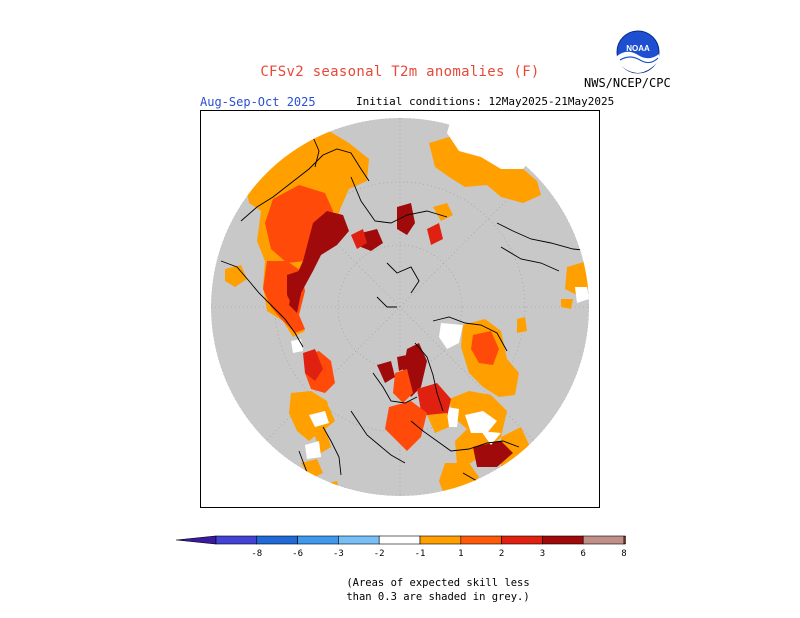 This screenshot has height=618, width=800. What do you see at coordinates (414, 397) in the screenshot?
I see `anomaly-arctic-center` at bounding box center [414, 397].